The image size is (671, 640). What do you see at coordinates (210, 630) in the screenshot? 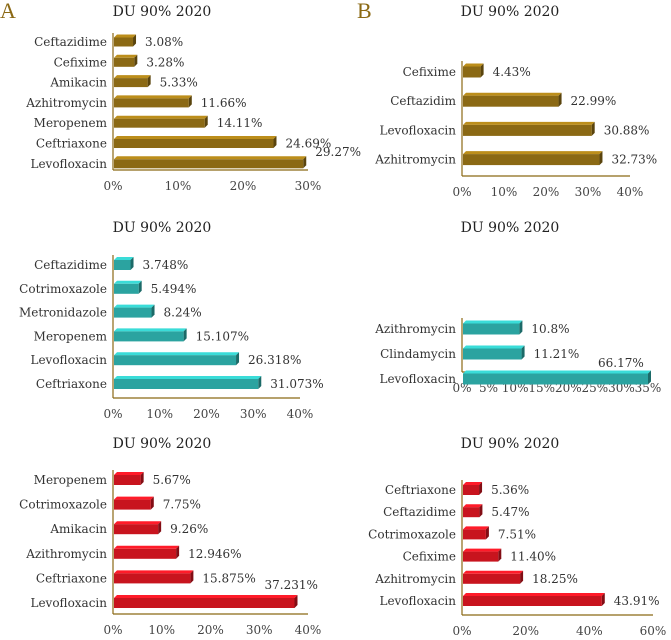
I see `chart-4-tick-label: 20%` at bounding box center [210, 630].